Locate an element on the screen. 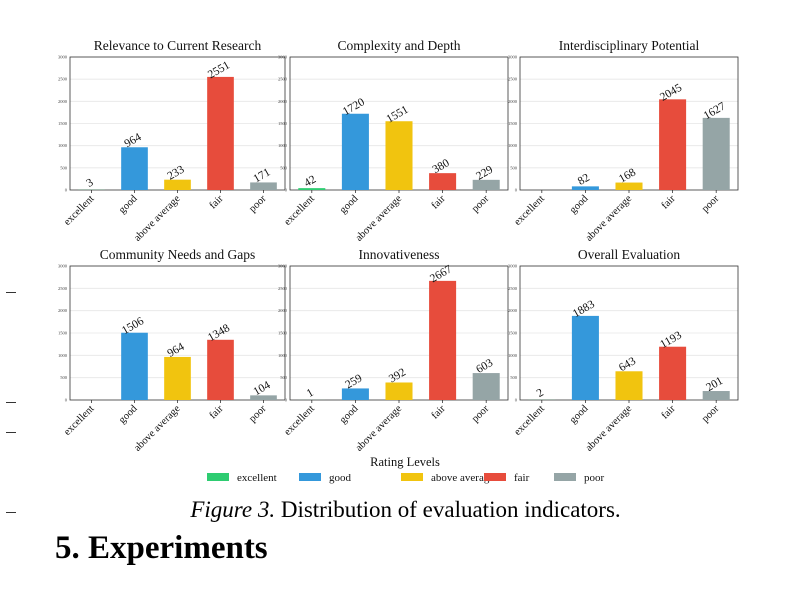 The height and width of the screenshot is (601, 811). bar-value-label: 3 is located at coordinates (90, 183).